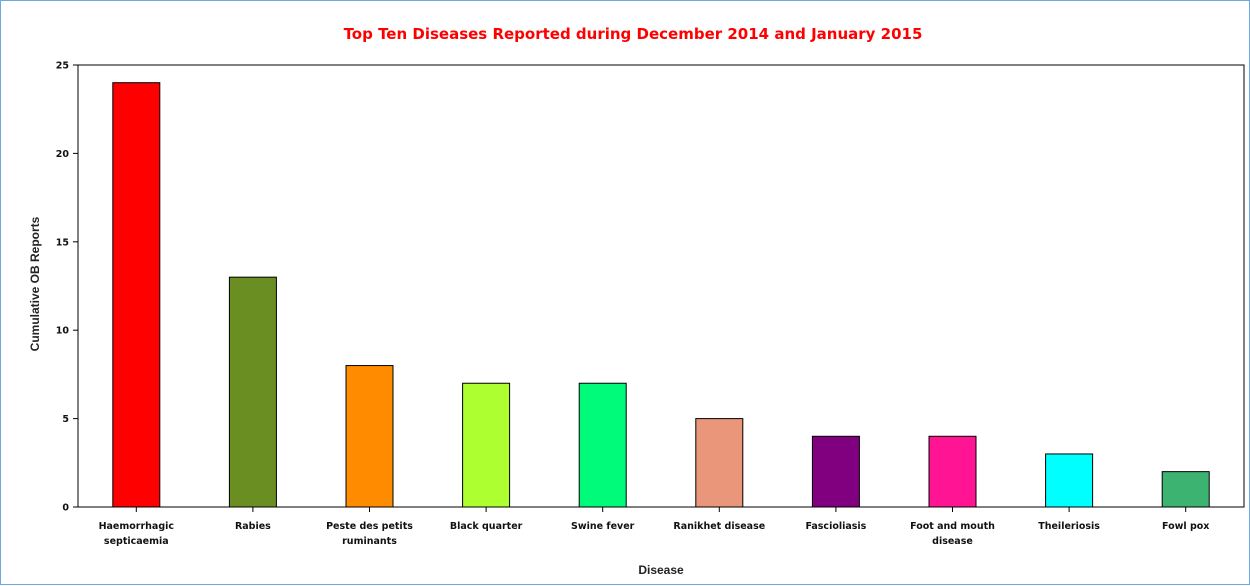 The height and width of the screenshot is (586, 1250). Describe the element at coordinates (719, 526) in the screenshot. I see `x-tick-label: Ranikhet disease` at that location.